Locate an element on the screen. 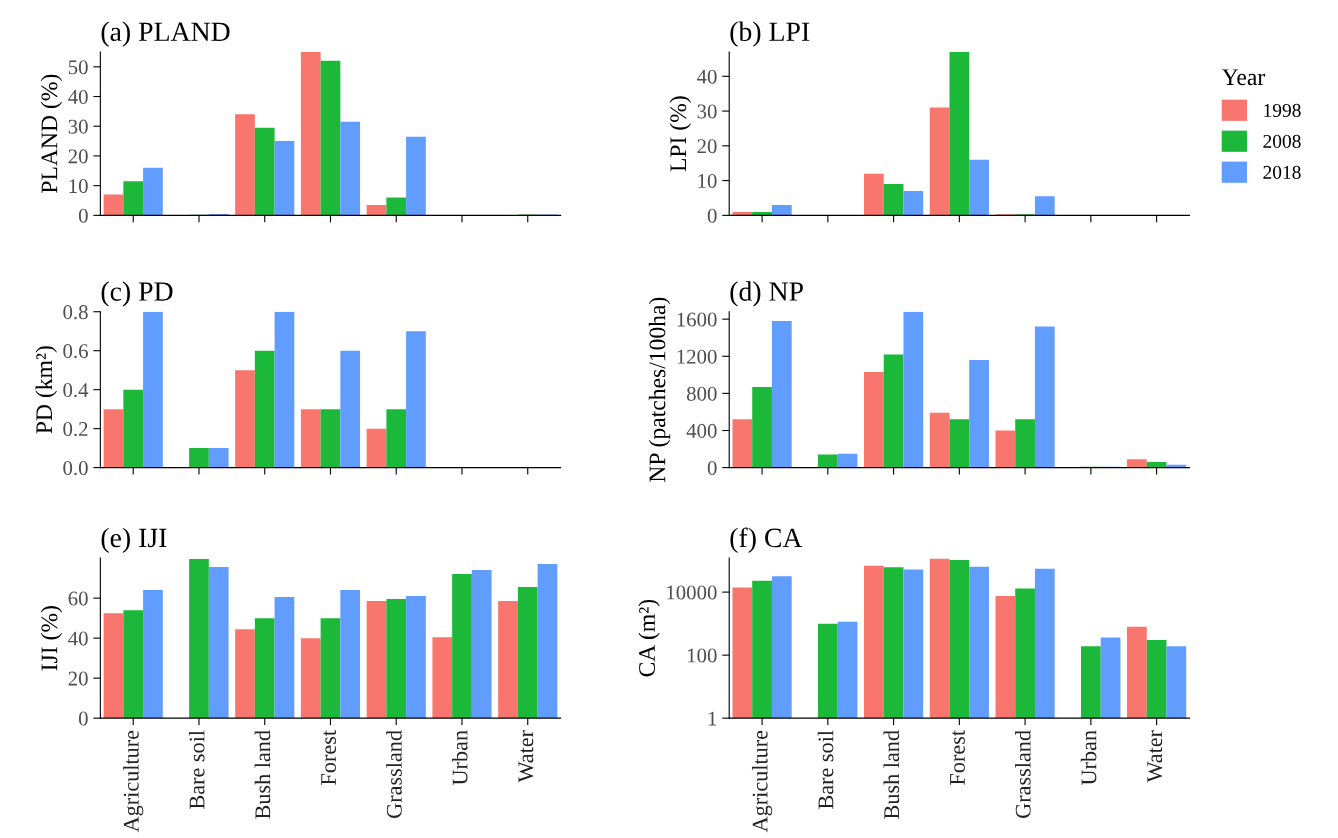 The width and height of the screenshot is (1338, 838). legend-label: 2008 is located at coordinates (1282, 141).